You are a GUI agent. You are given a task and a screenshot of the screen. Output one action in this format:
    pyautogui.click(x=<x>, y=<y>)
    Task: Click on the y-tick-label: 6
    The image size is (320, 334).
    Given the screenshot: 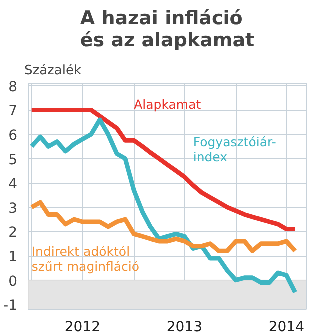 What is the action you would take?
    pyautogui.click(x=13, y=136)
    